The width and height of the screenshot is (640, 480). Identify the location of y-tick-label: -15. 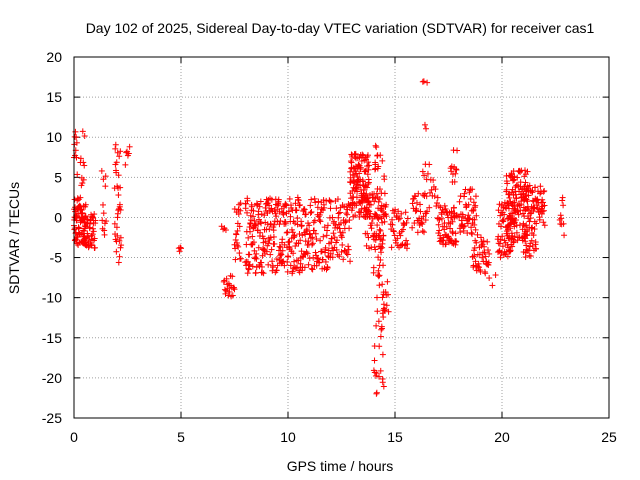
(52, 338).